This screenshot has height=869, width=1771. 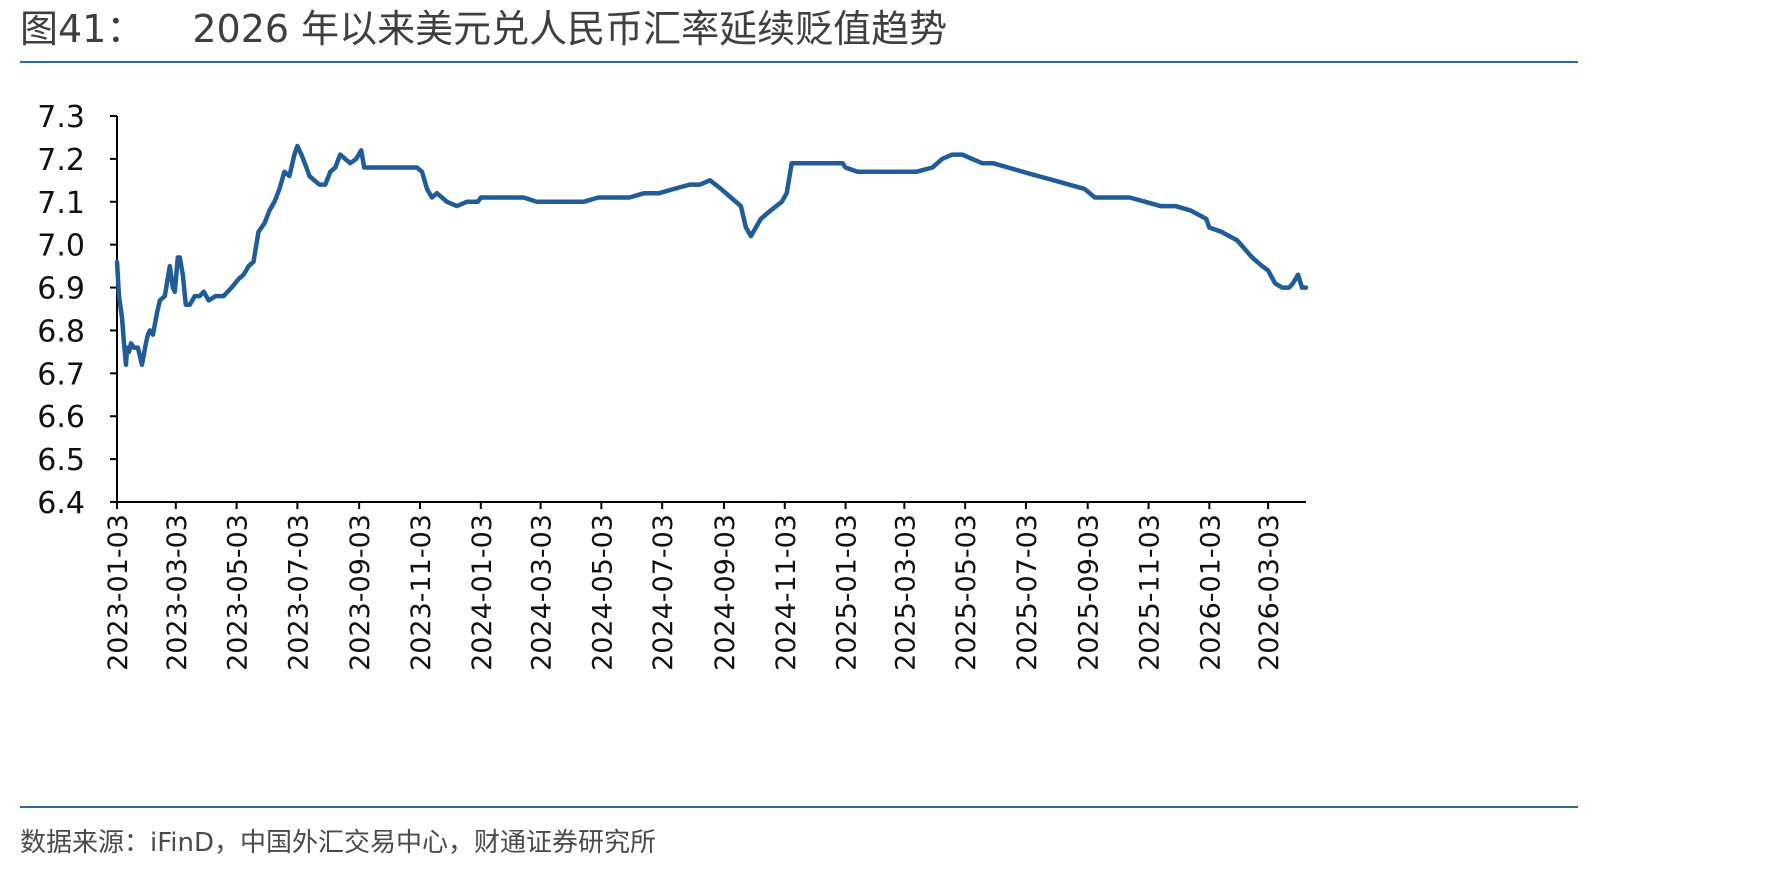 I want to click on x-tick-label: 2024-05-03, so click(x=602, y=592).